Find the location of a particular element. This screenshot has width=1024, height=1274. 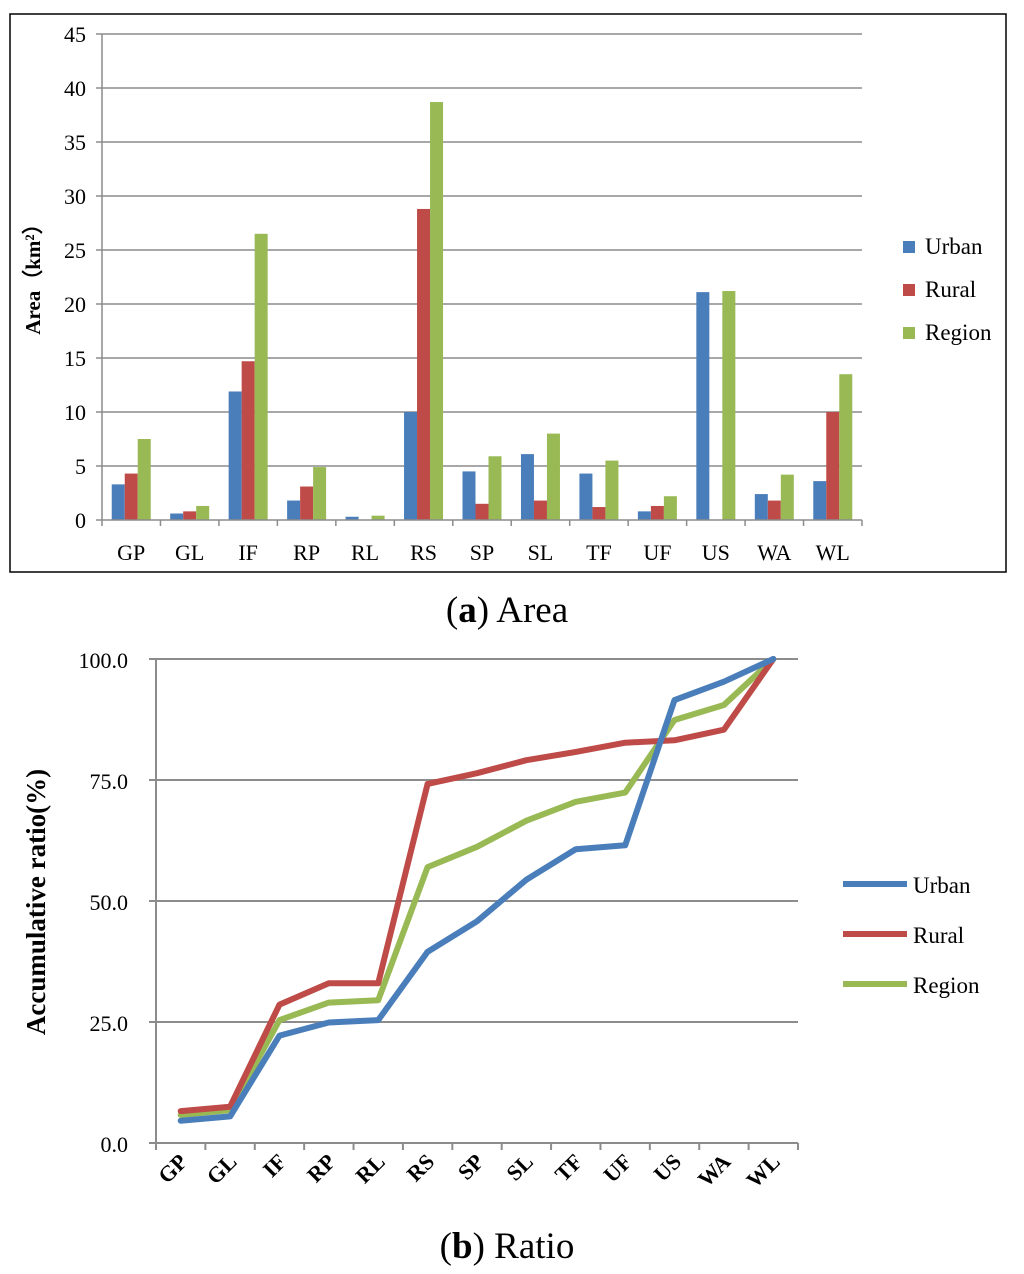

bar-urban-uf is located at coordinates (644, 515).